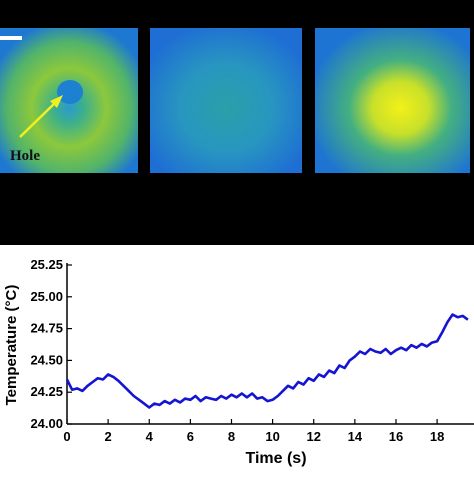 The height and width of the screenshot is (479, 474). Describe the element at coordinates (314, 436) in the screenshot. I see `x-tick-label: 12` at that location.